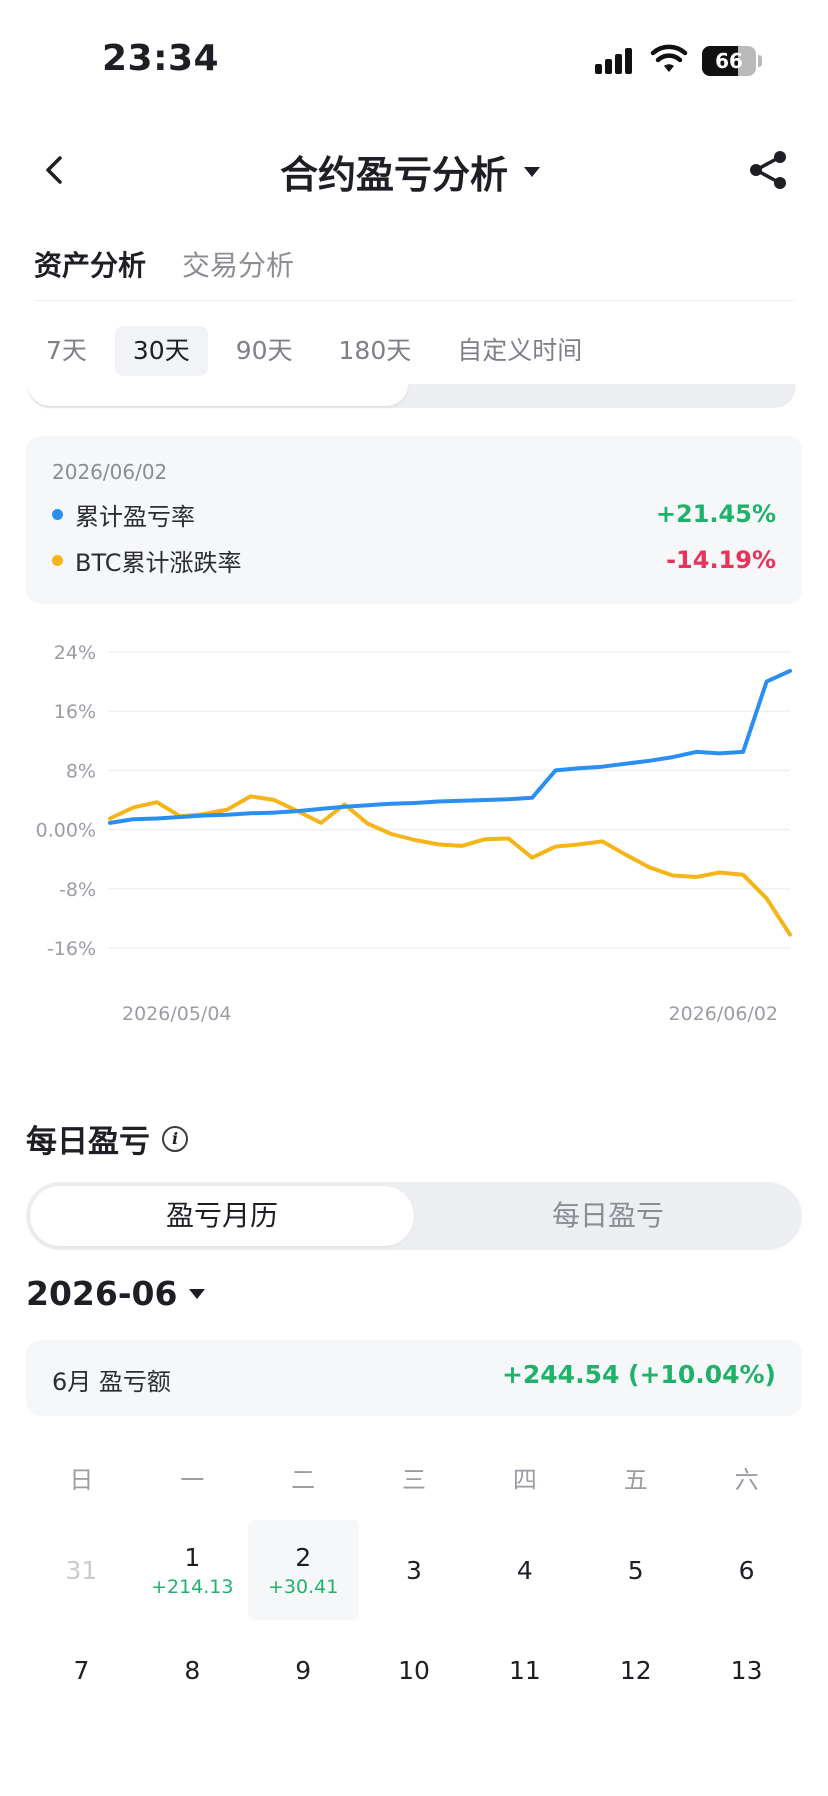 The width and height of the screenshot is (828, 1796). I want to click on calendar-day: 10, so click(414, 1670).